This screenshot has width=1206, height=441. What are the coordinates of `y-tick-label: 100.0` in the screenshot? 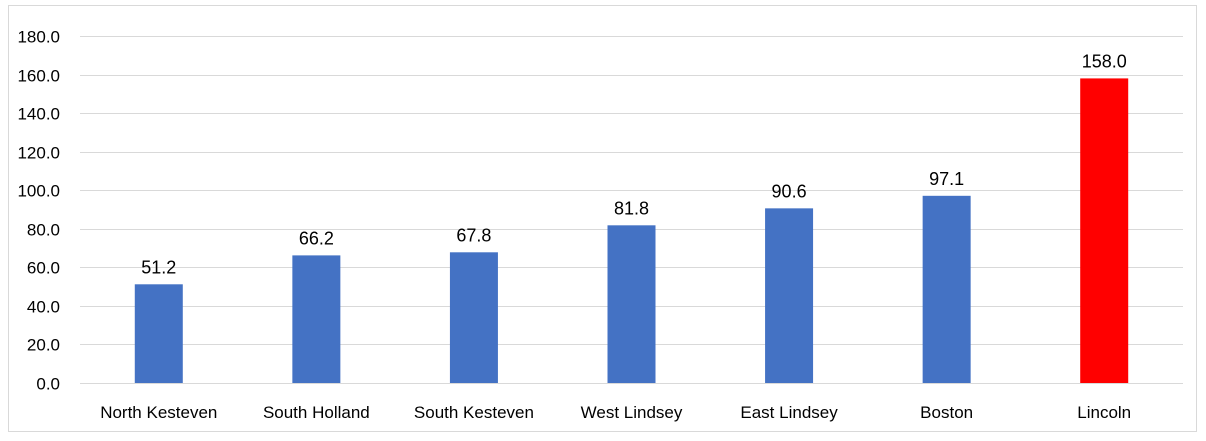 It's located at (38, 191).